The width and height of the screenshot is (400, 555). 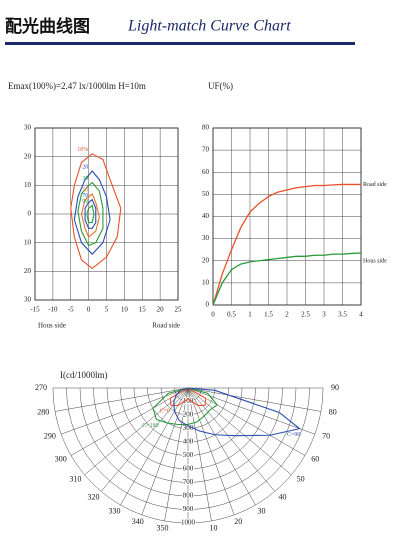 I want to click on x-tick-label: 15, so click(x=143, y=310).